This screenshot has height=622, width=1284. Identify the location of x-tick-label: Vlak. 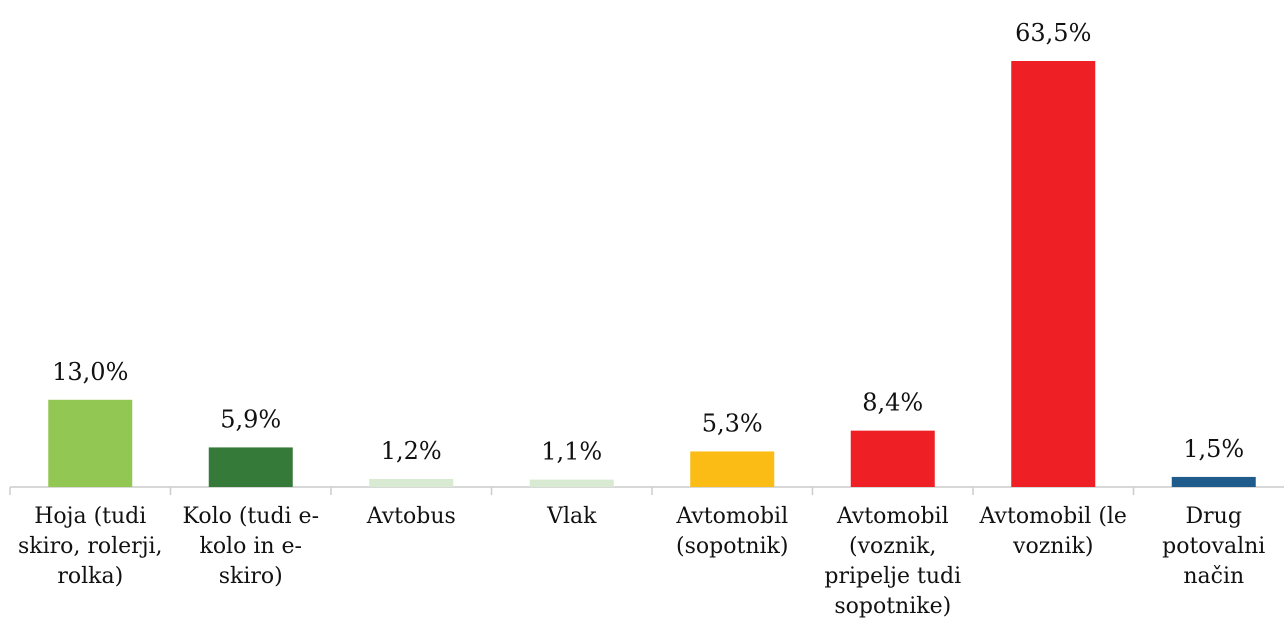
(572, 516).